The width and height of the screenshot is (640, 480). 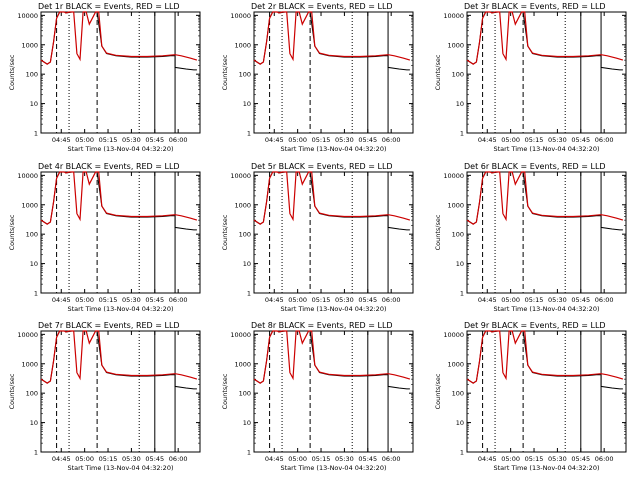 What do you see at coordinates (535, 325) in the screenshot?
I see `chart-title: Det 9r BLACK = Events, RED = LLD` at bounding box center [535, 325].